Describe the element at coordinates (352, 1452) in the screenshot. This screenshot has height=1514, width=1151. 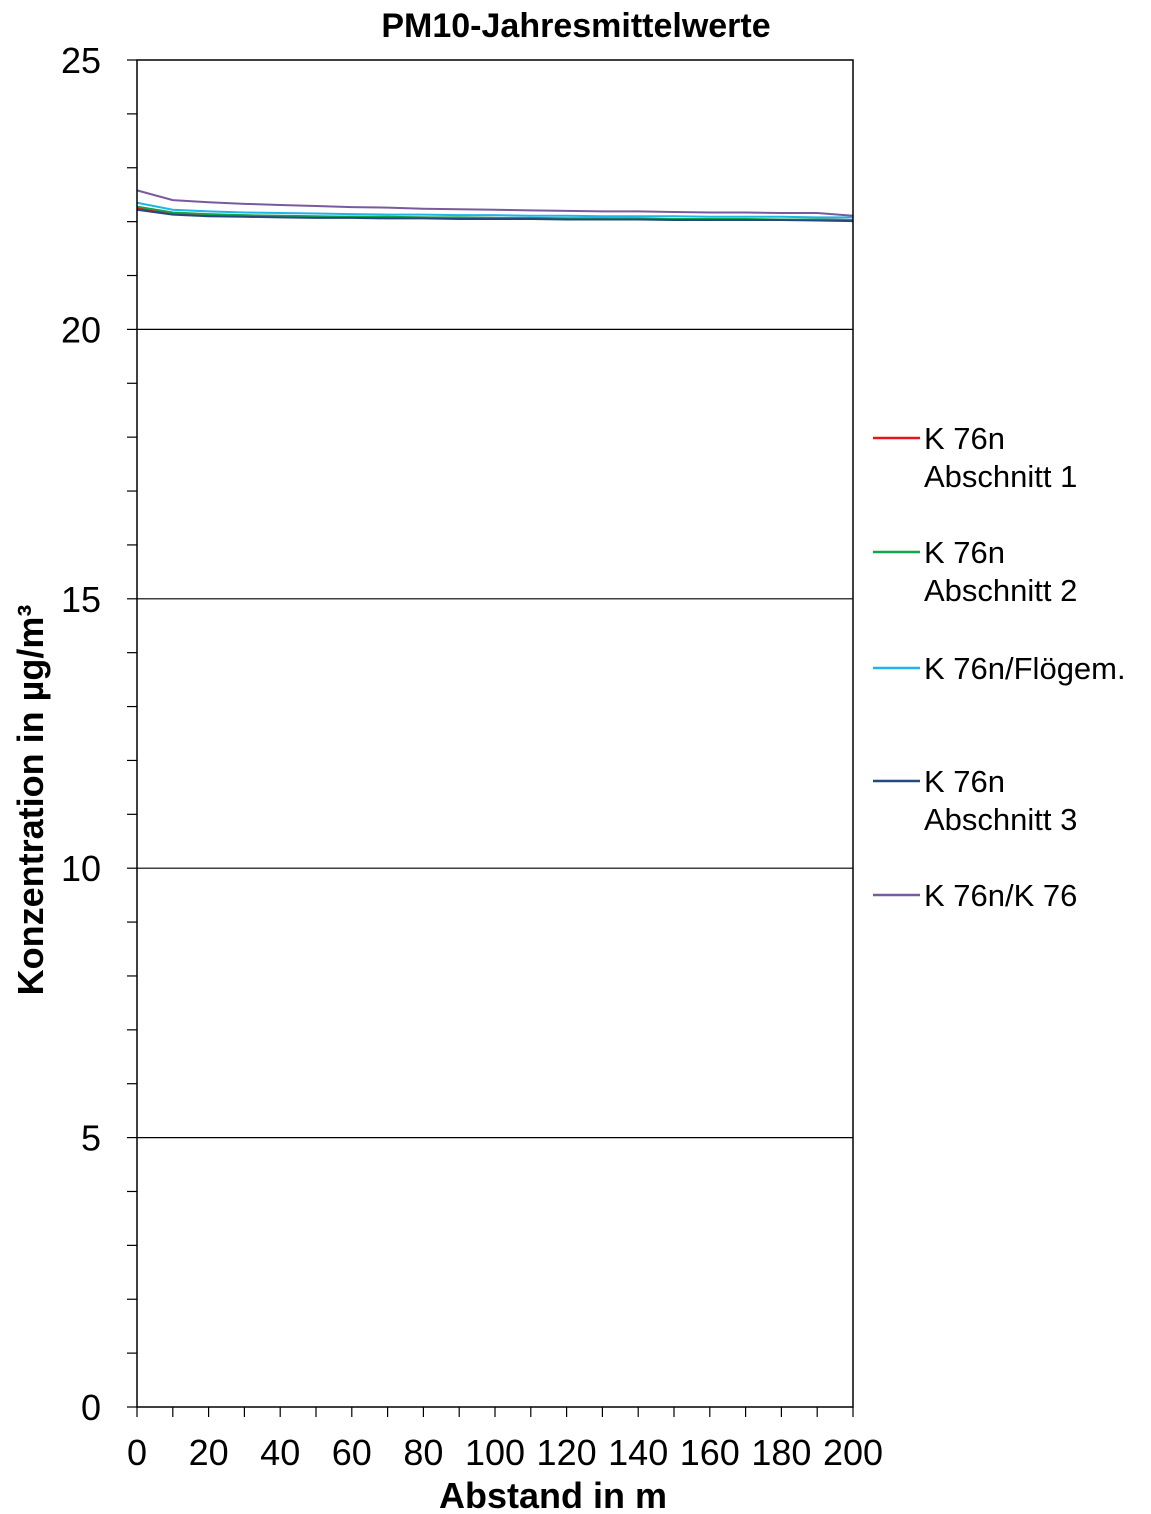
I see `x-tick-label: 60` at that location.